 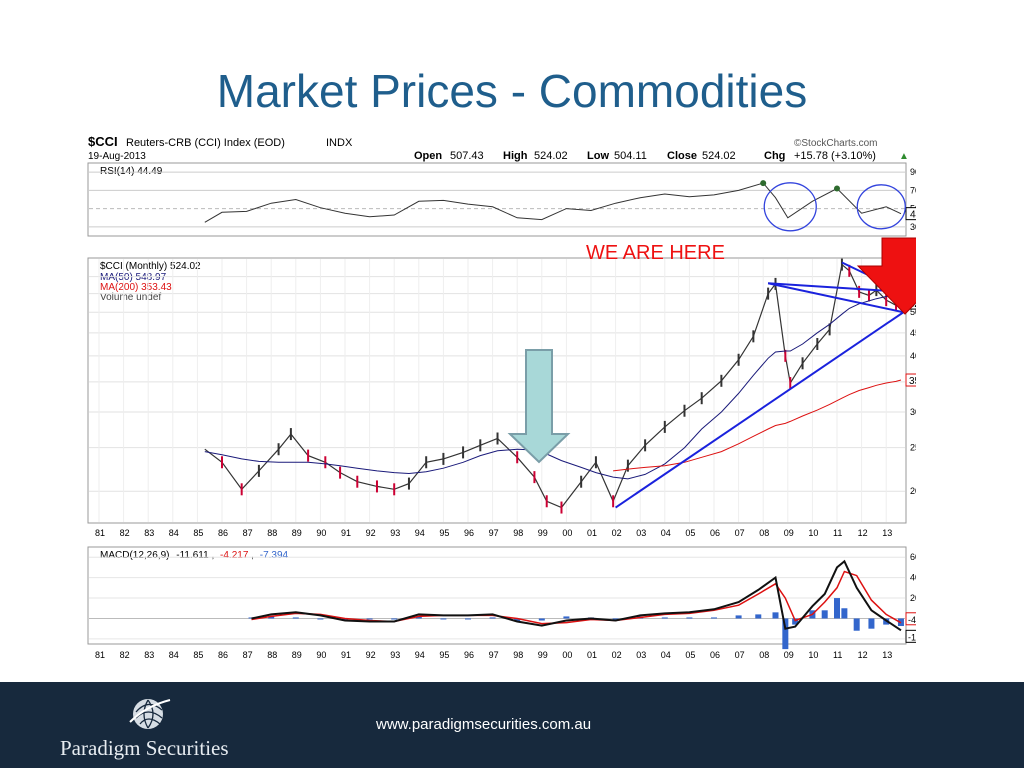 I want to click on chg-arrow-icon: ▲, so click(x=904, y=156).